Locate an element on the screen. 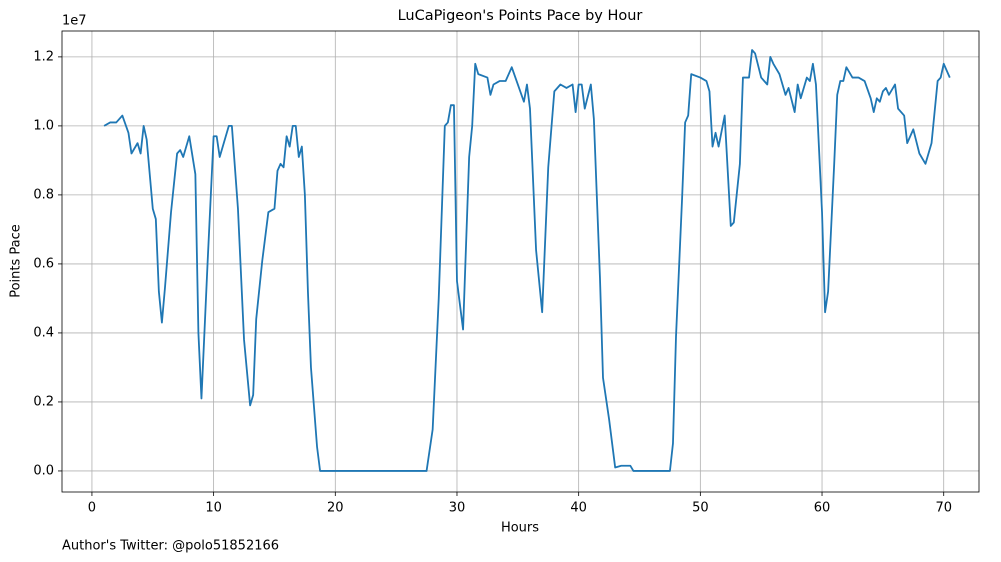 Image resolution: width=1001 pixels, height=562 pixels. x-tick-label: 30 is located at coordinates (457, 508).